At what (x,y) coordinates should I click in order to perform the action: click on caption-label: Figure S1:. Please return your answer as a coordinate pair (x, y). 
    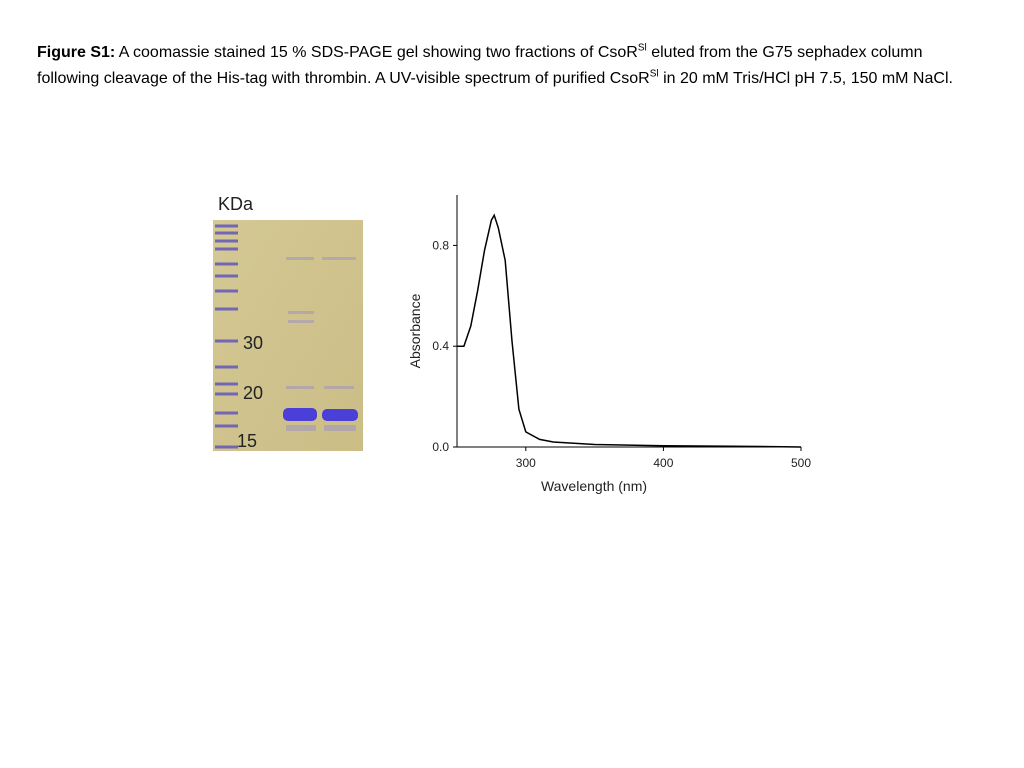
    Looking at the image, I should click on (76, 52).